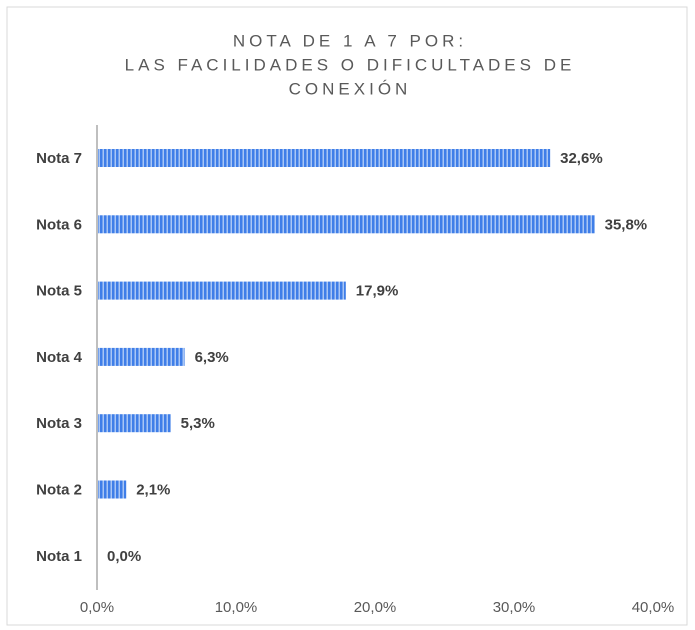 Image resolution: width=695 pixels, height=630 pixels. Describe the element at coordinates (59, 489) in the screenshot. I see `y-tick-label: Nota 2` at that location.